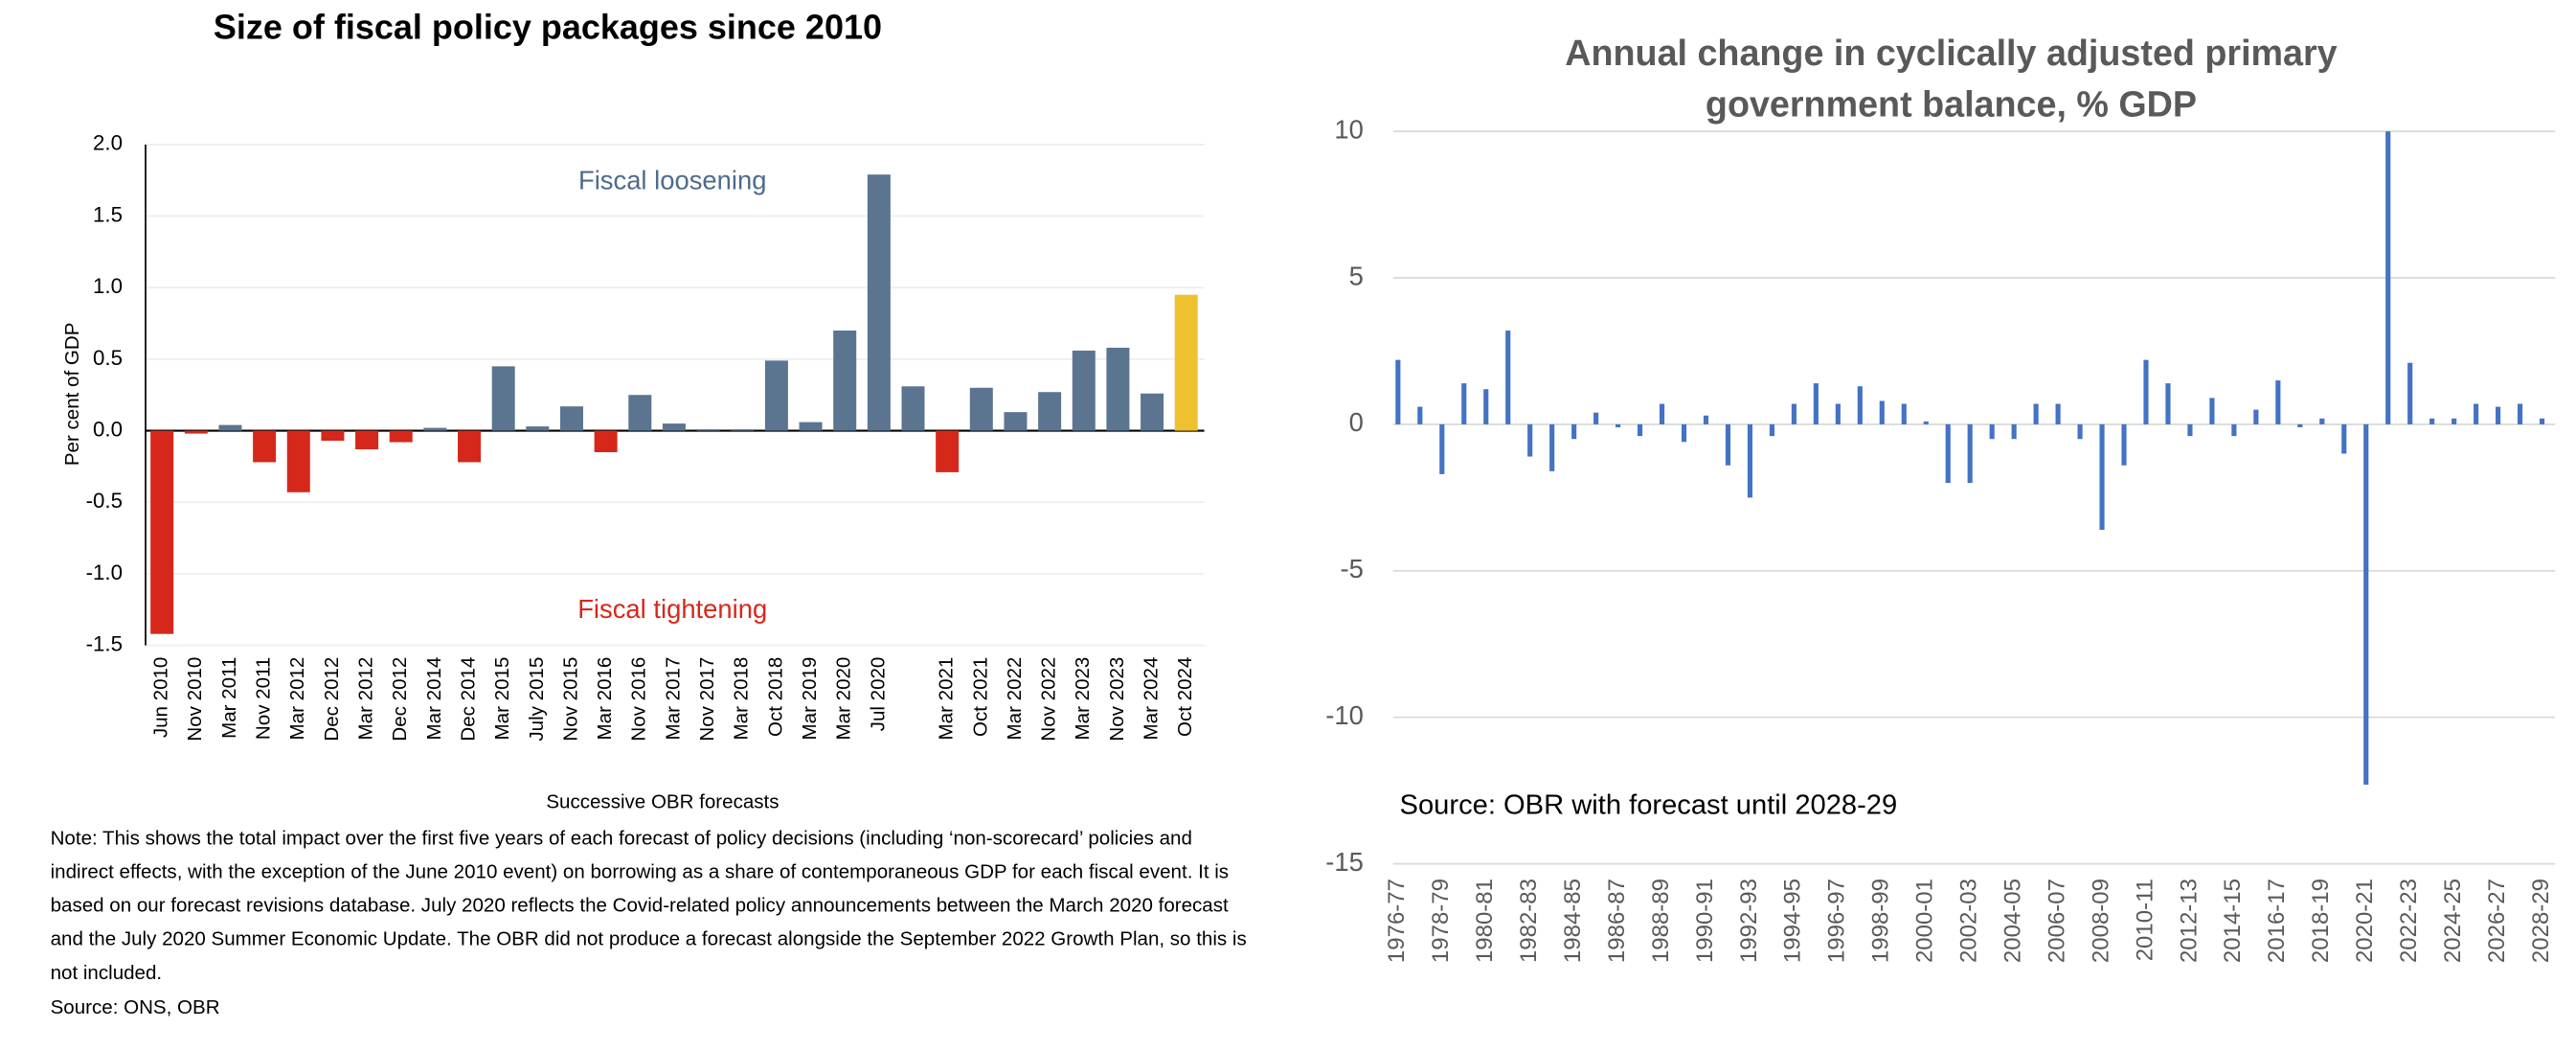 The image size is (2576, 1051). I want to click on x-tick-label: Nov 2010, so click(195, 699).